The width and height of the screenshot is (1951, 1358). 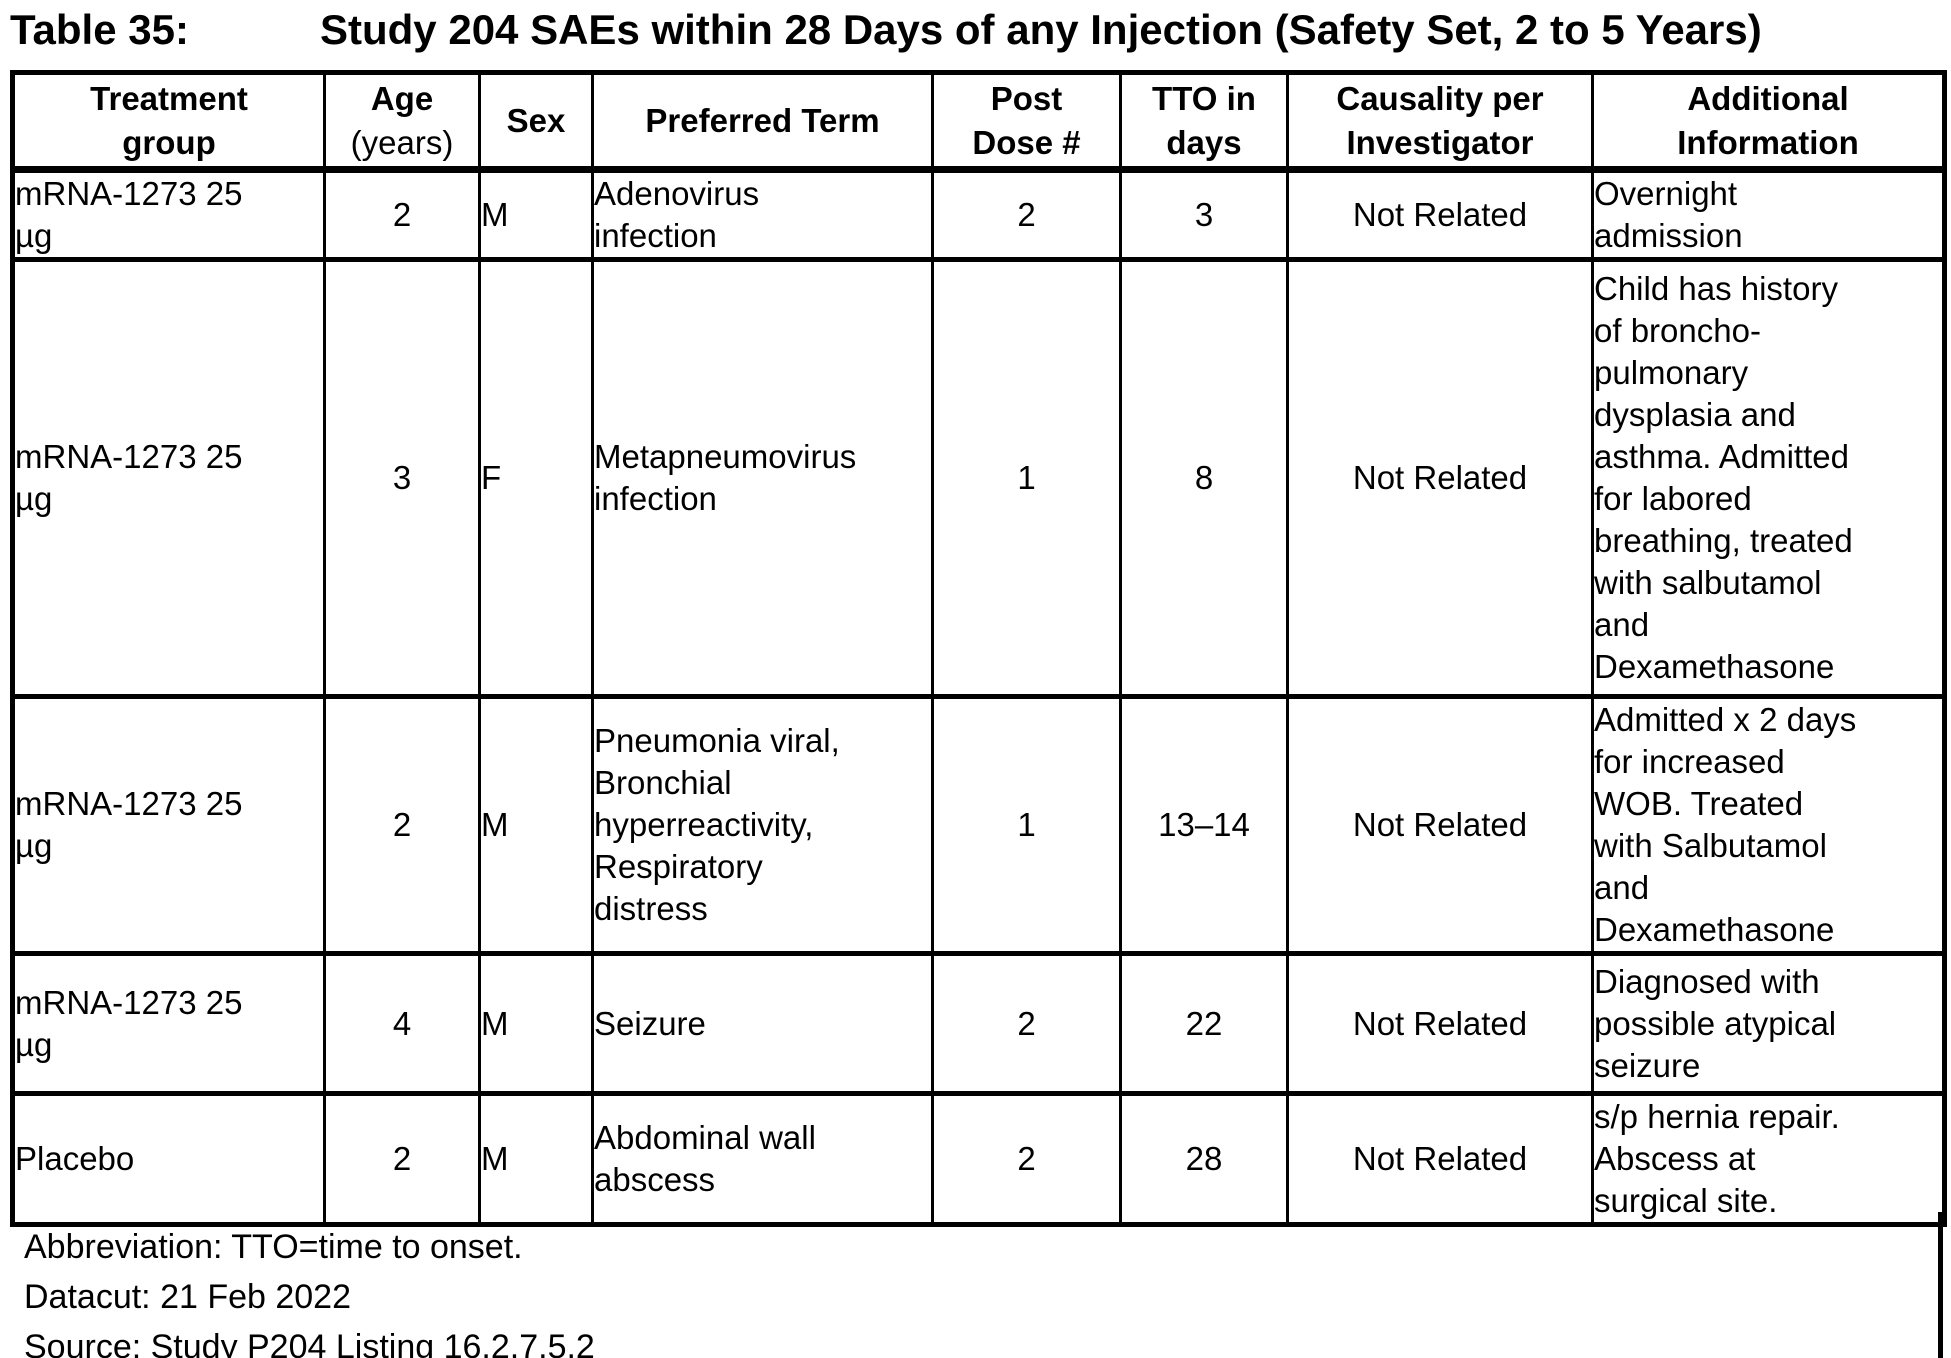 What do you see at coordinates (273, 1247) in the screenshot?
I see `footnote-abbreviation: Abbreviation: TTO=time to onset.` at bounding box center [273, 1247].